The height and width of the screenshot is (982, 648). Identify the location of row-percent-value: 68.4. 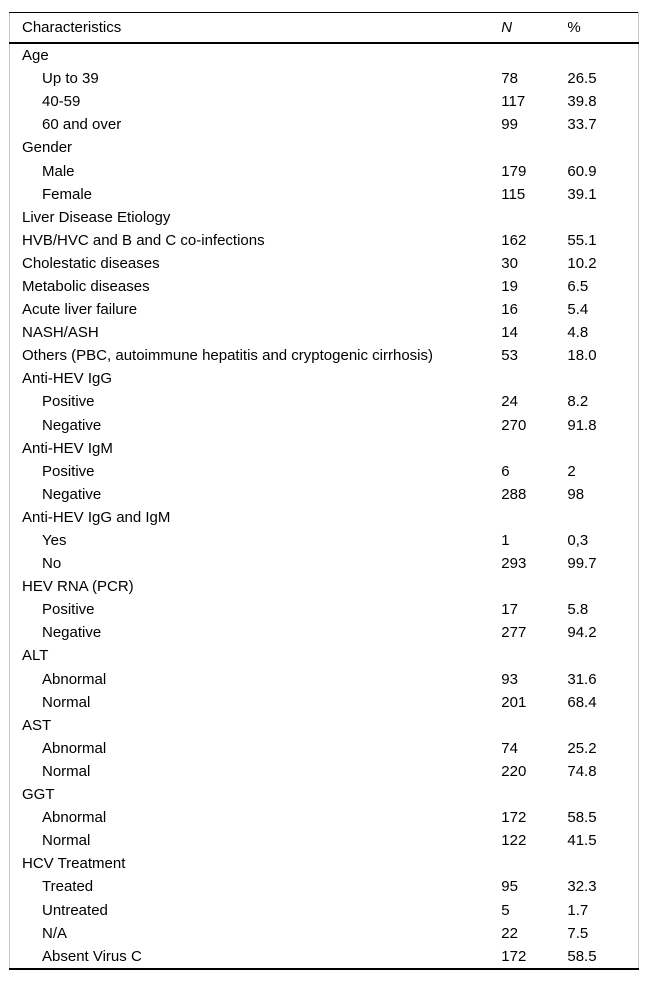
(582, 702).